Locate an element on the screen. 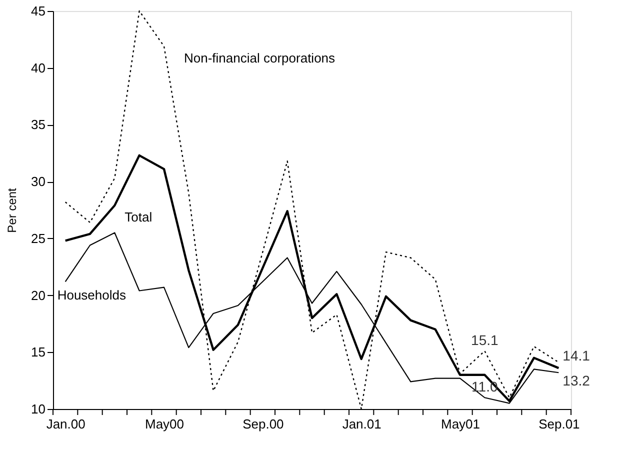 Image resolution: width=627 pixels, height=473 pixels. x-tick-label: Jan.00 is located at coordinates (66, 424).